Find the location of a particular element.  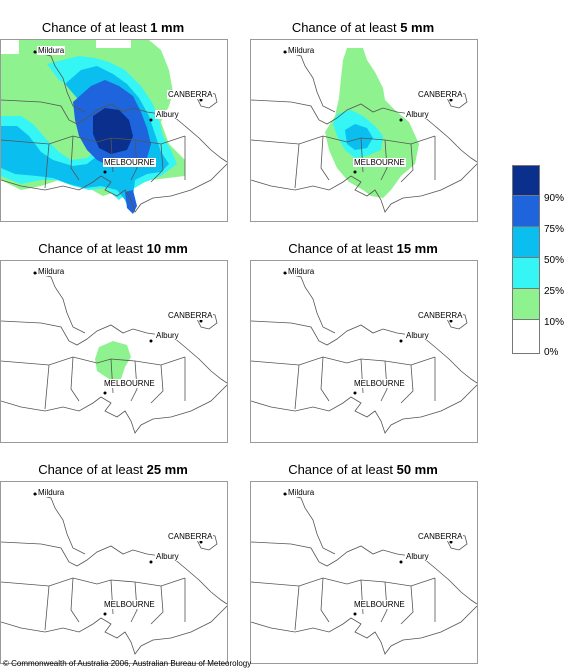

rain-10pct-area is located at coordinates (113, 360).